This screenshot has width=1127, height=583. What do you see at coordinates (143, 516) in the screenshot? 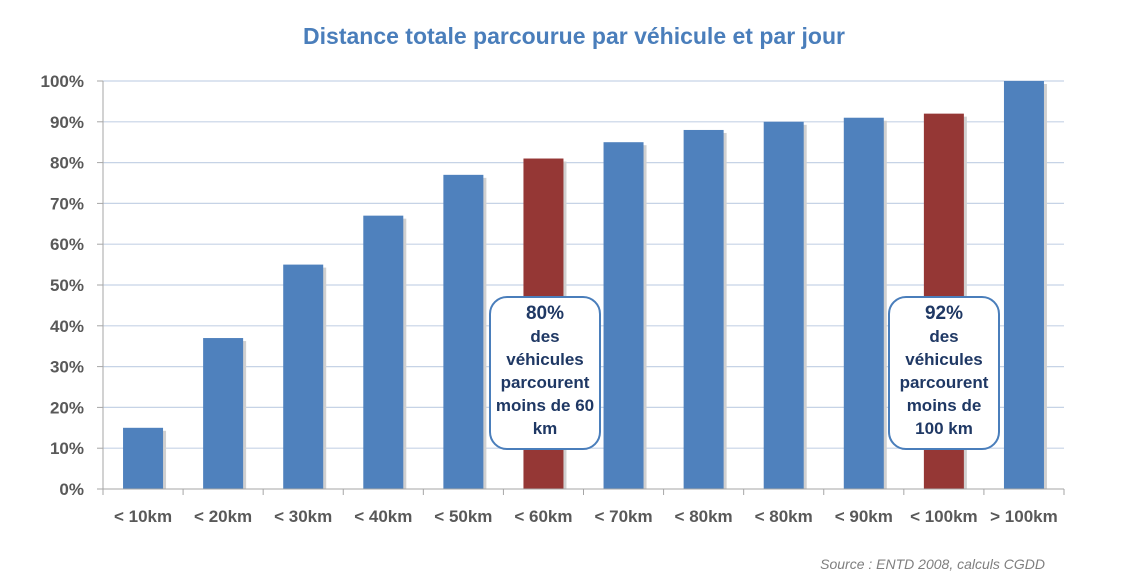
I see `x-tick-label: < 10km` at bounding box center [143, 516].